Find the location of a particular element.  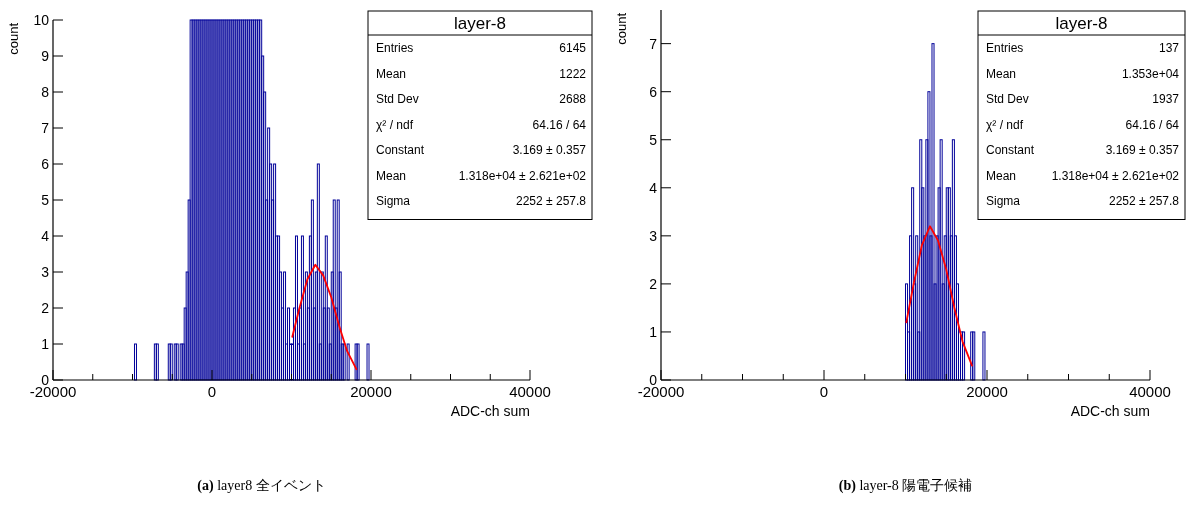

y-tick-label: 9 is located at coordinates (45, 56).